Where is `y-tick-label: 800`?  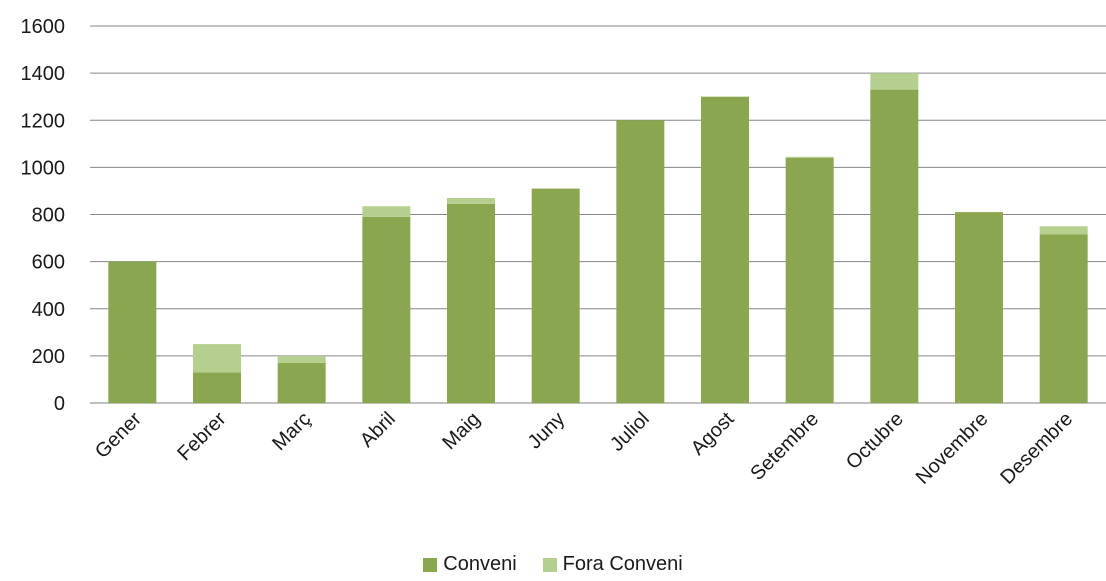
y-tick-label: 800 is located at coordinates (48, 216).